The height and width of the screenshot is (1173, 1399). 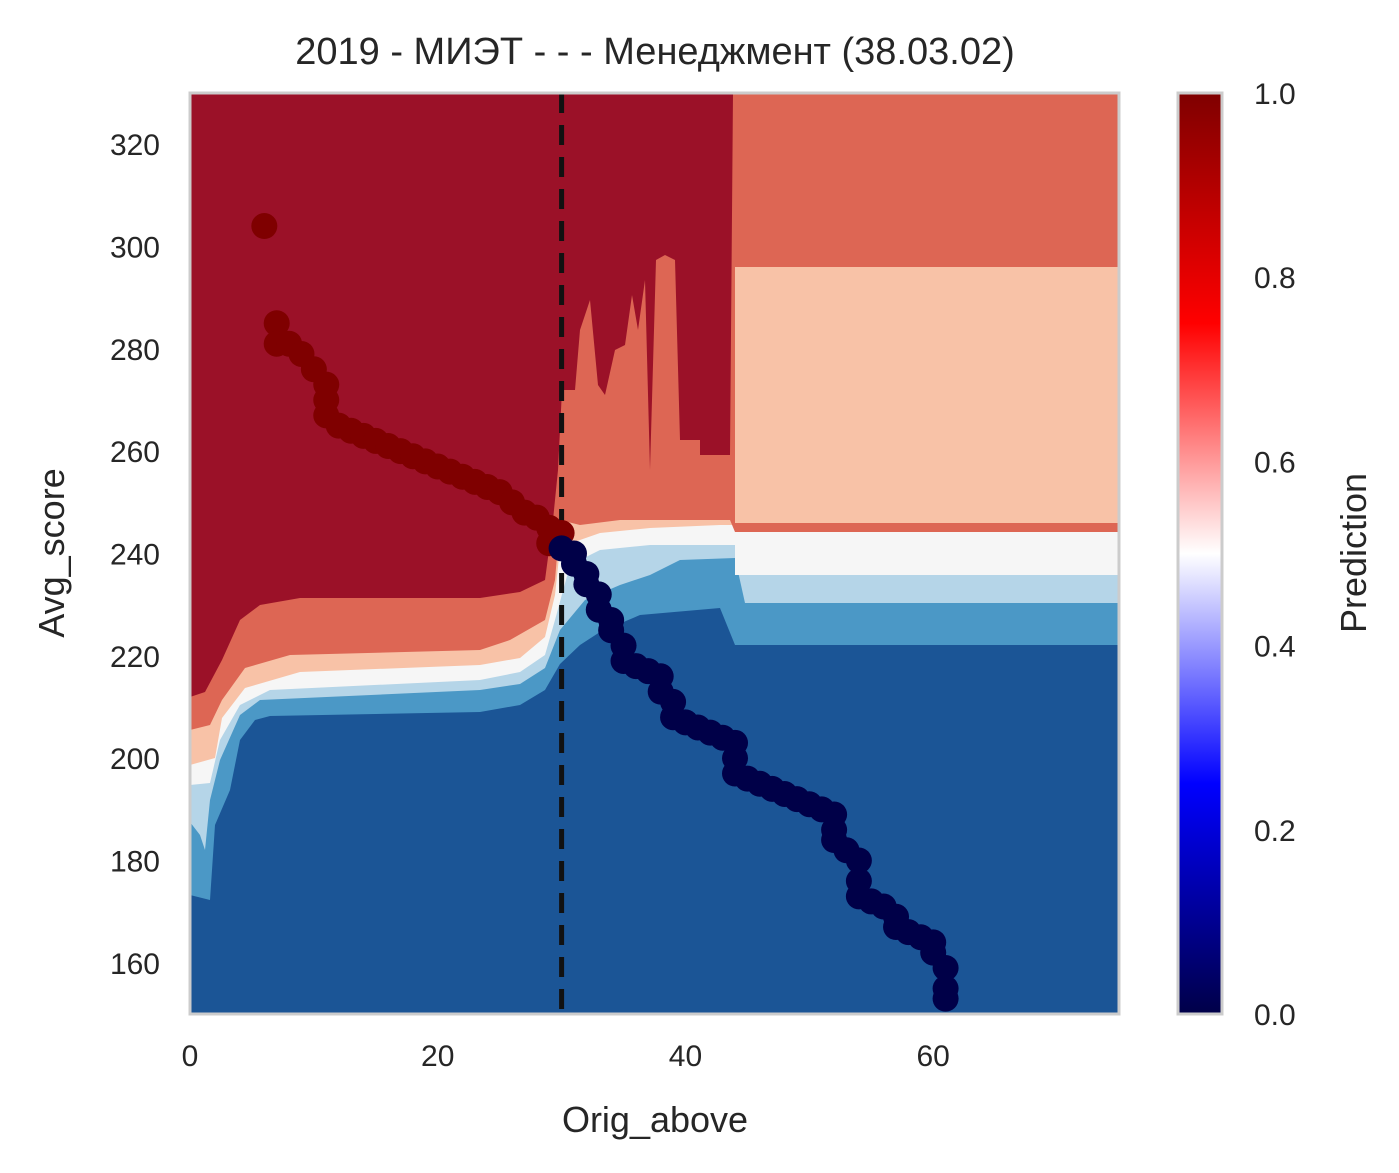 I want to click on y-tick-label: 320, so click(x=135, y=145).